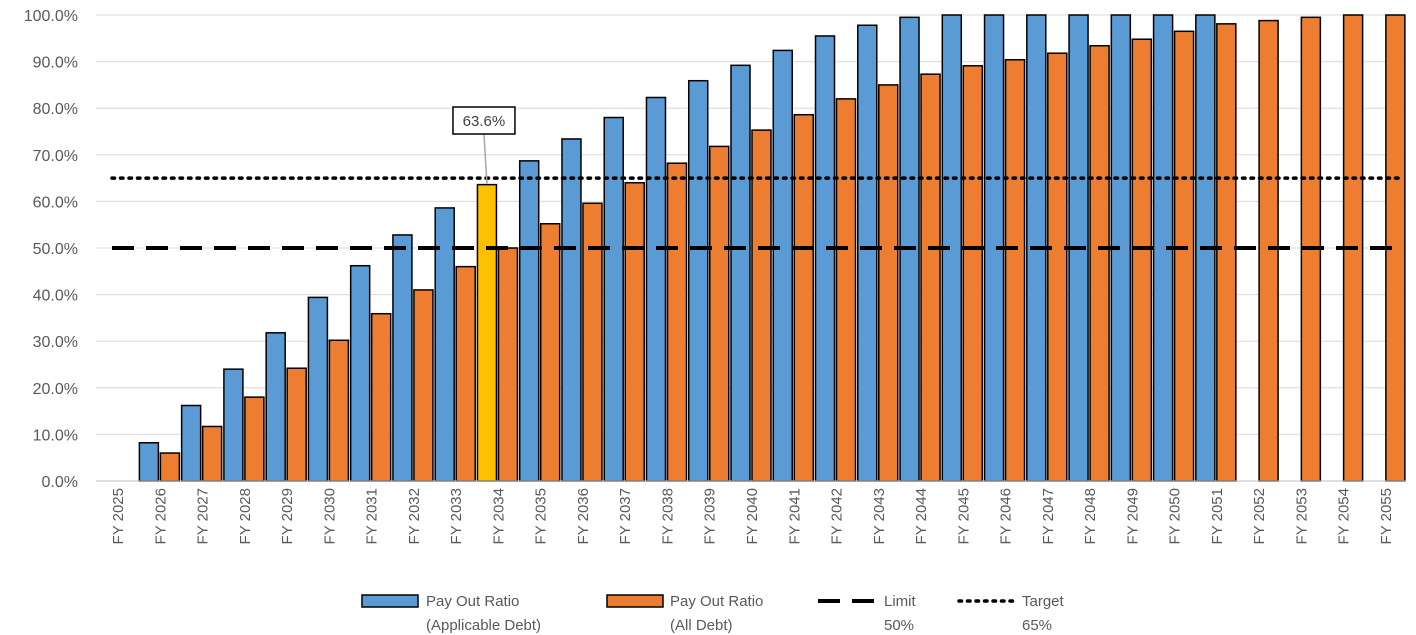 This screenshot has height=635, width=1416. What do you see at coordinates (900, 601) in the screenshot?
I see `legend-label-limit-line1: Limit` at bounding box center [900, 601].